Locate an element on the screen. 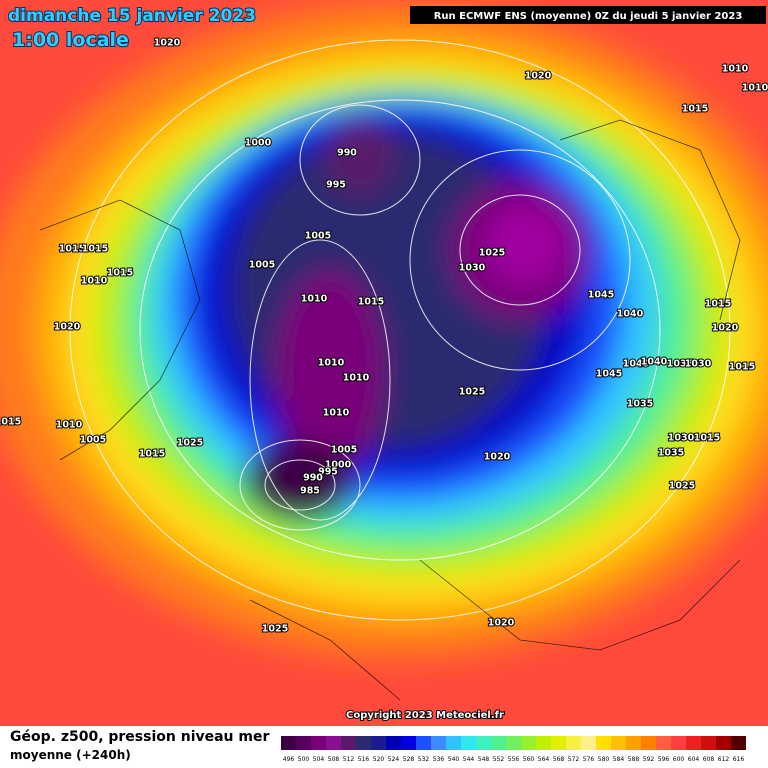  legend-tick-label: 584 is located at coordinates (619, 759).